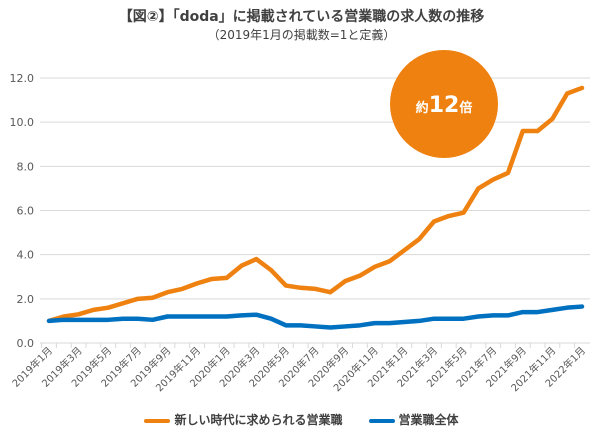  Describe the element at coordinates (428, 420) in the screenshot. I see `legend-label: 営業職全体` at that location.